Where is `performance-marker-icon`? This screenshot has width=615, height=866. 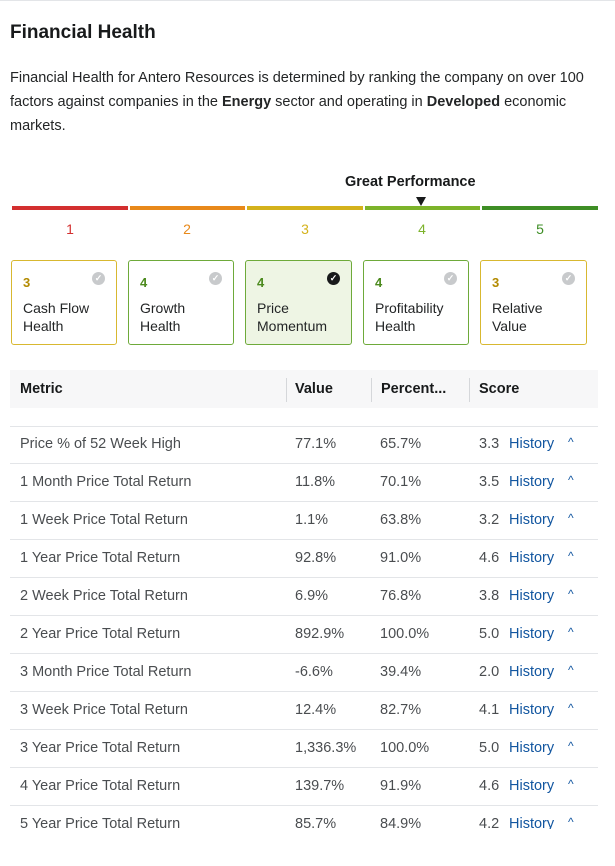 performance-marker-icon is located at coordinates (421, 201).